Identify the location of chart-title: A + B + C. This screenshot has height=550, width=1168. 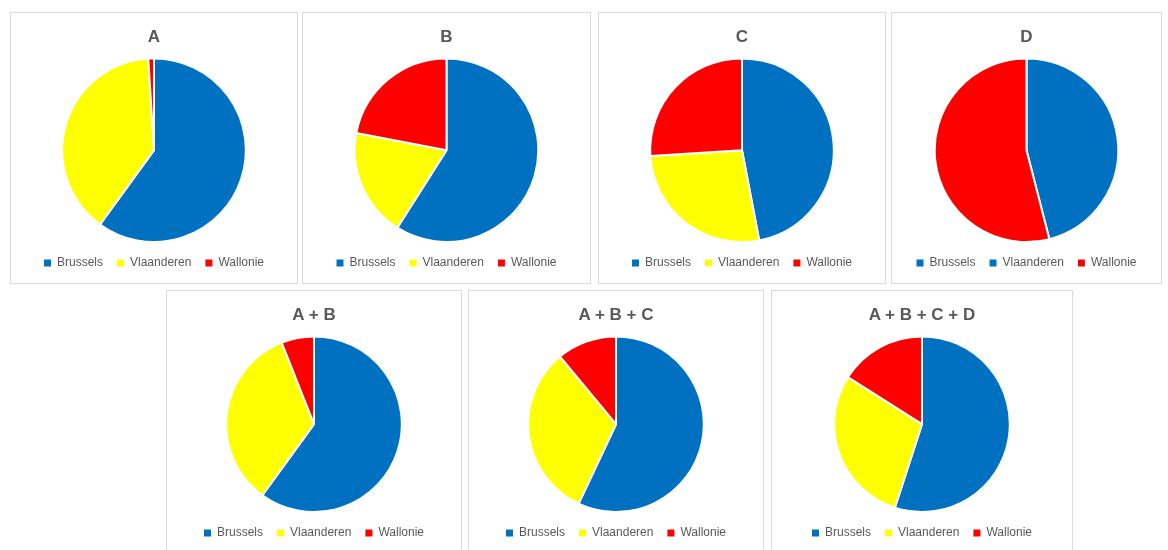
(616, 314).